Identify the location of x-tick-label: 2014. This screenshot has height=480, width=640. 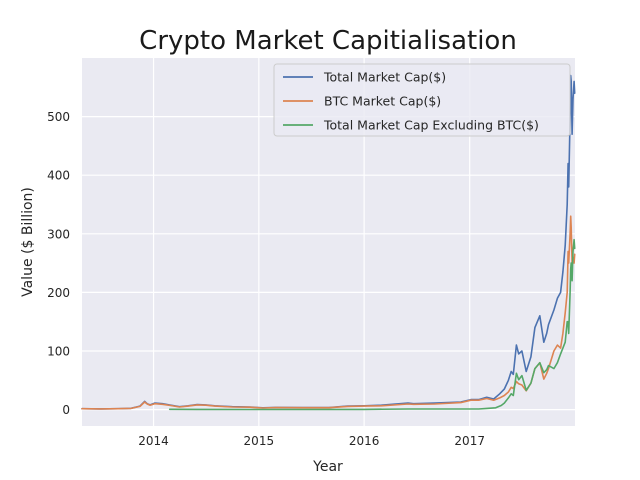
(153, 441).